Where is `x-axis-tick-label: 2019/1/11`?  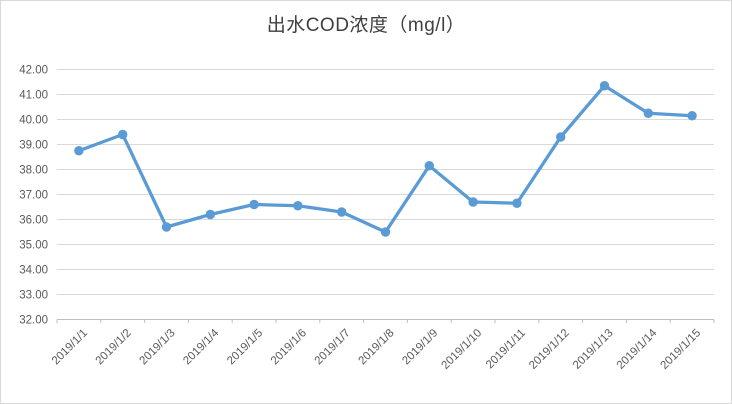 x-axis-tick-label: 2019/1/11 is located at coordinates (506, 349).